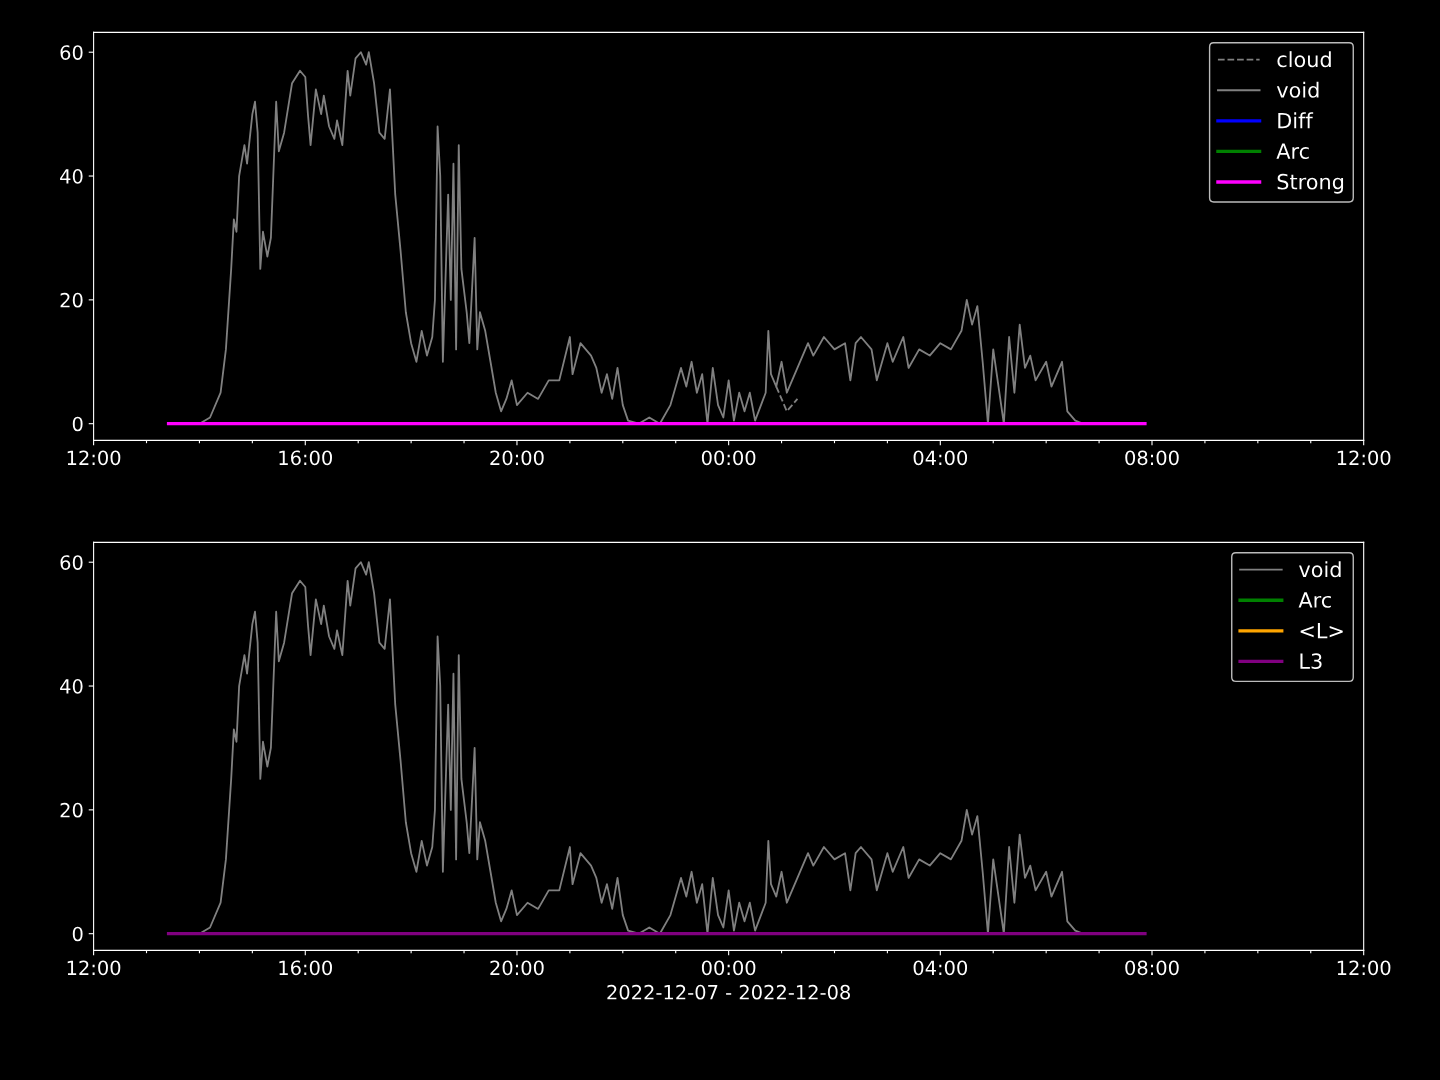  I want to click on legend-label: <L>, so click(1321, 630).